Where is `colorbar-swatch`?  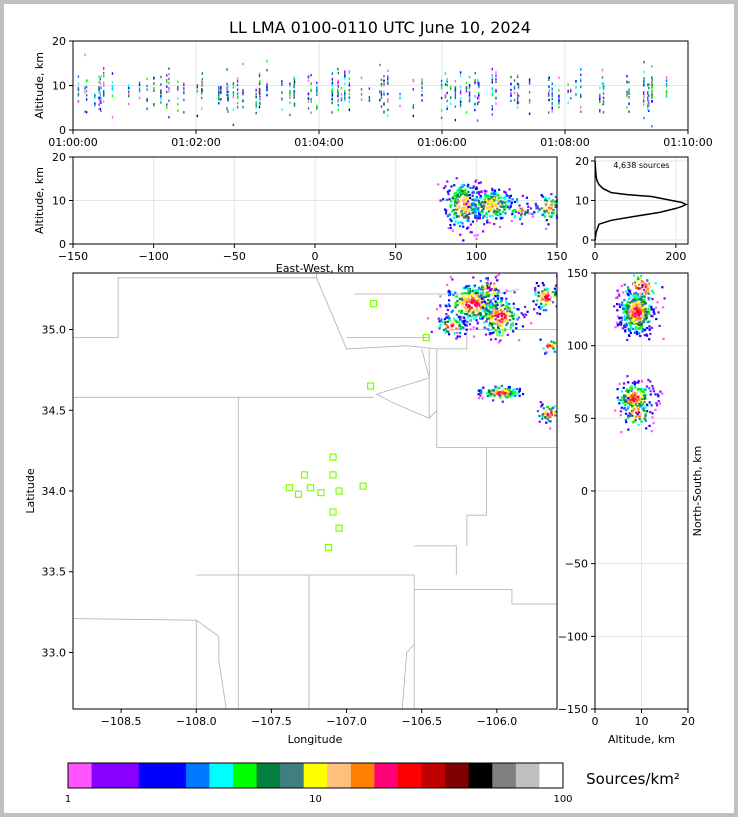 colorbar-swatch is located at coordinates (221, 775).